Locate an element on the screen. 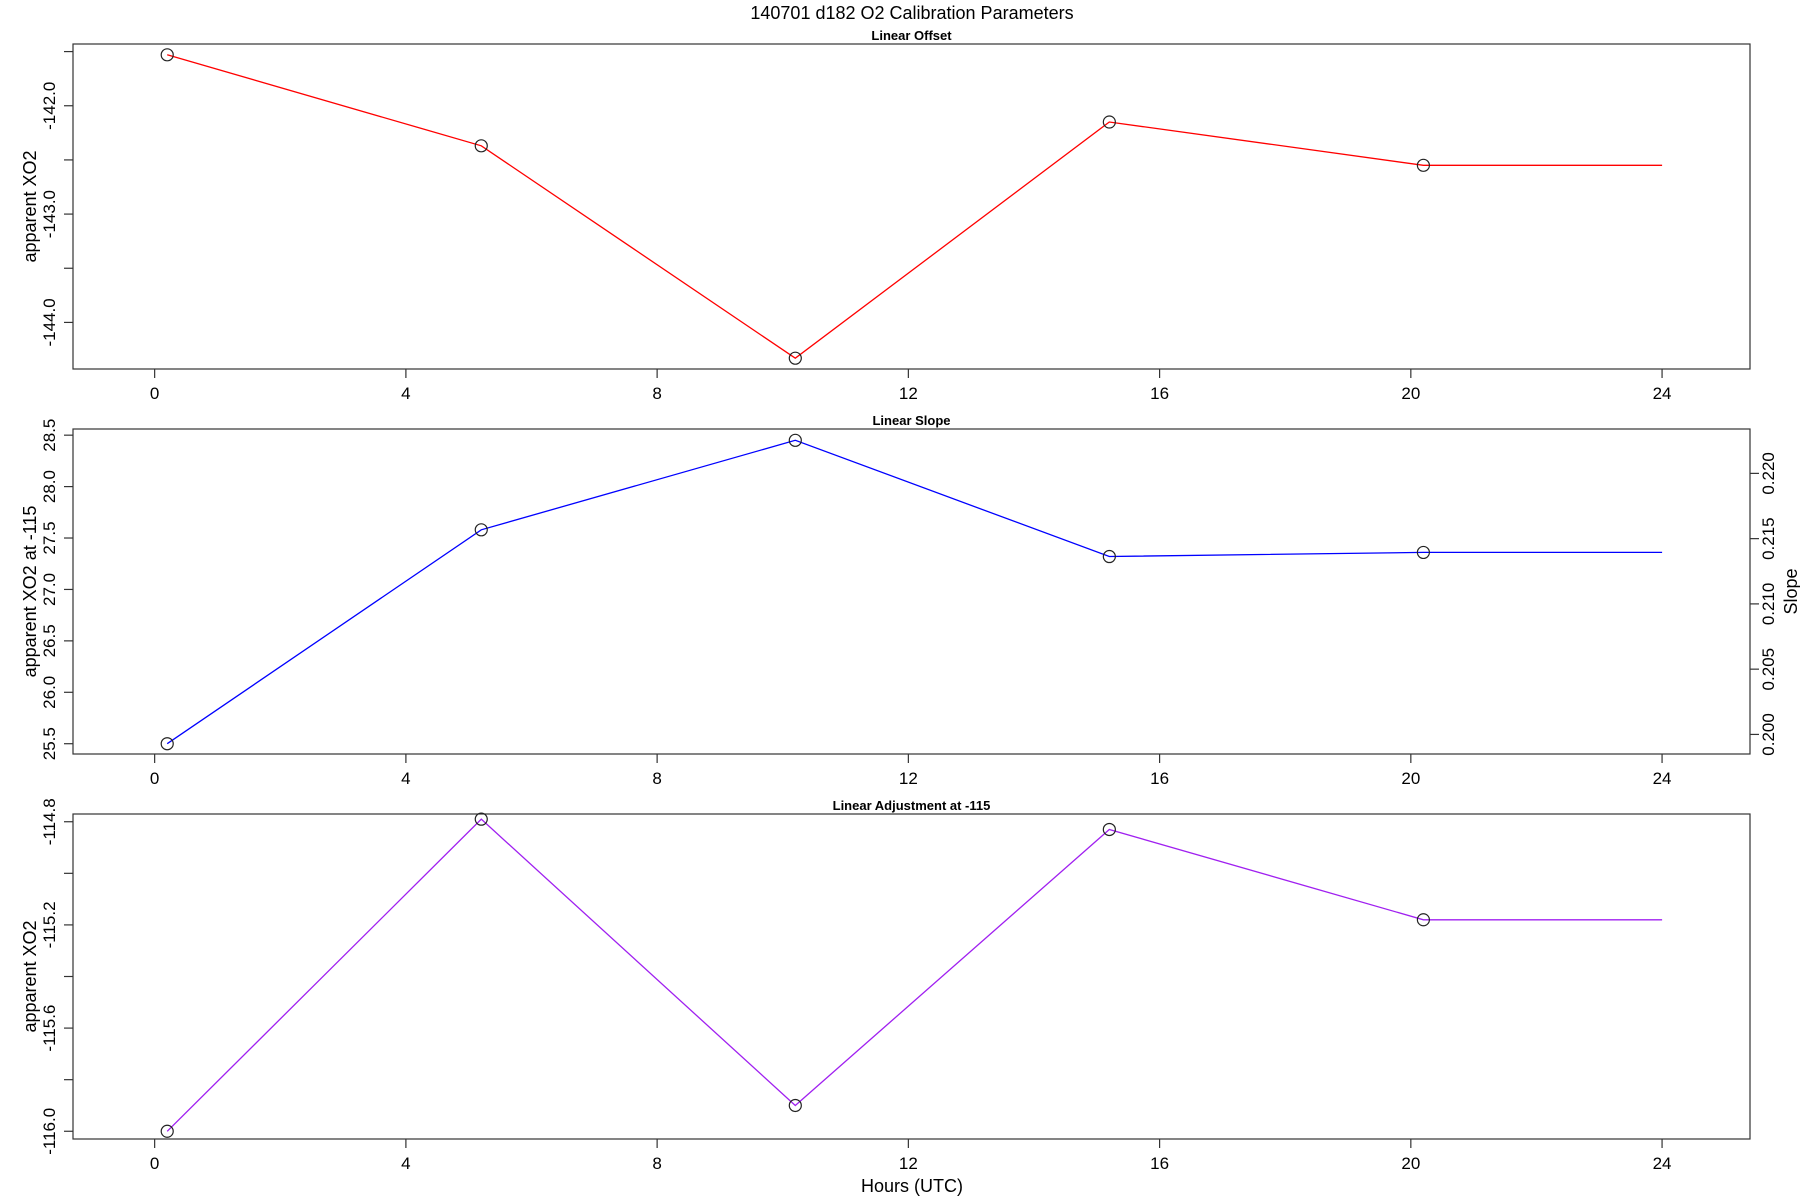 The height and width of the screenshot is (1200, 1800). panel-title: Linear Offset is located at coordinates (911, 35).